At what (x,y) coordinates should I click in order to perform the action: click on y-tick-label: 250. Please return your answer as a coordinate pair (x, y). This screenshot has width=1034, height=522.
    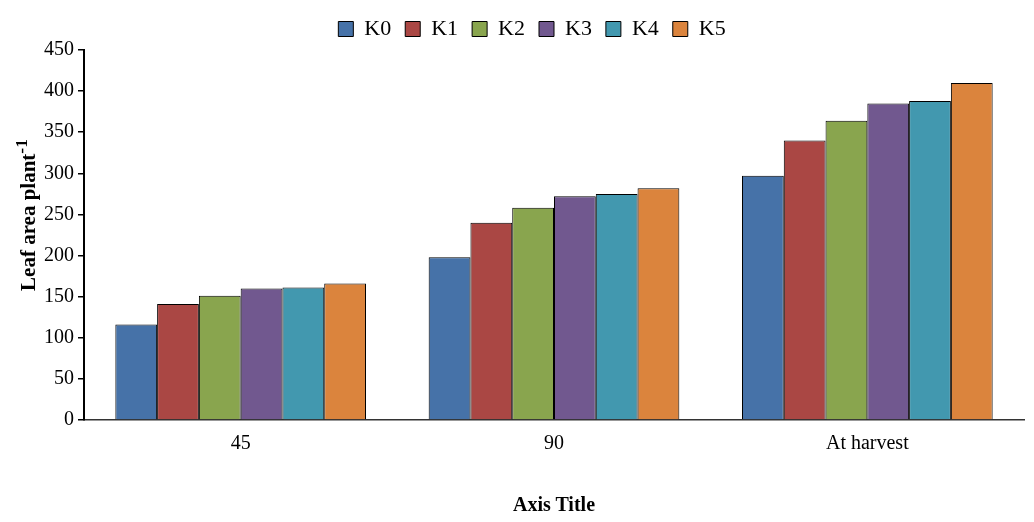
    Looking at the image, I should click on (59, 212).